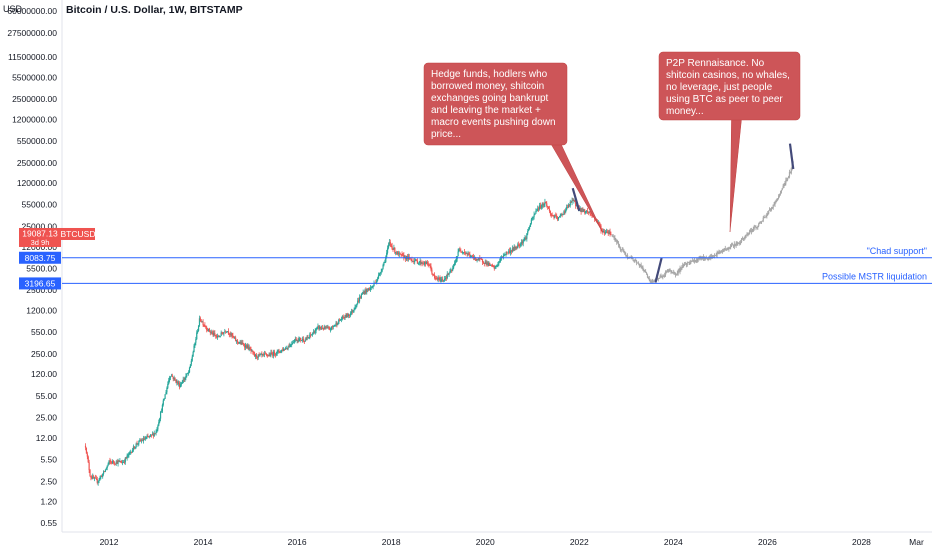  I want to click on callout-text-line: no leverage, just people, so click(719, 87).